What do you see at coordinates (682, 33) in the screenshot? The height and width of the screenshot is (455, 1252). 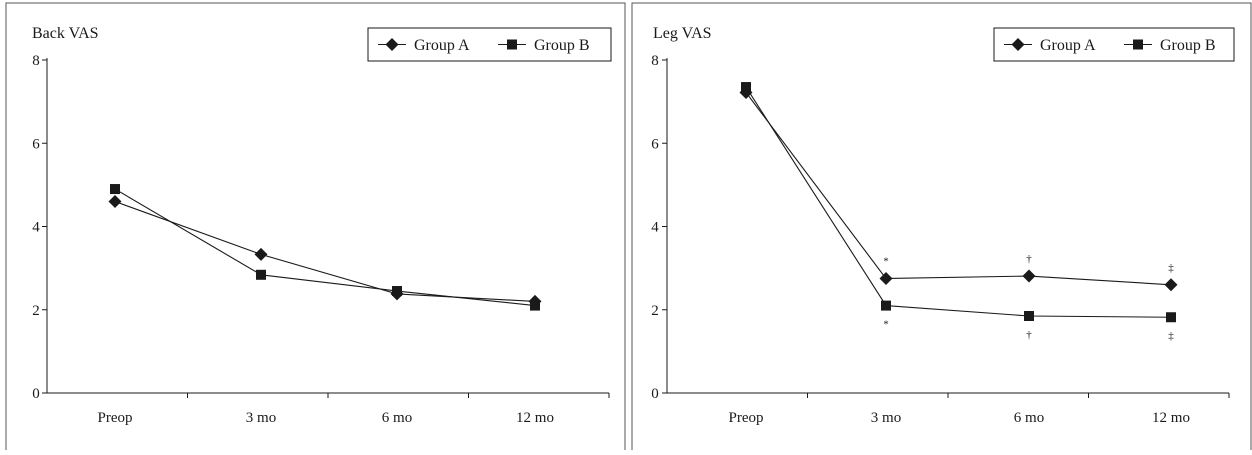 I see `chart-title: Leg VAS` at bounding box center [682, 33].